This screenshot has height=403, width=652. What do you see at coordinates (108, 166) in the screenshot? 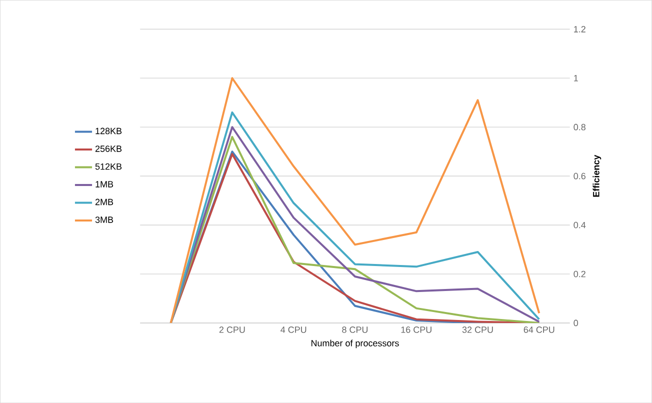
I see `legend-label: 512KB` at bounding box center [108, 166].